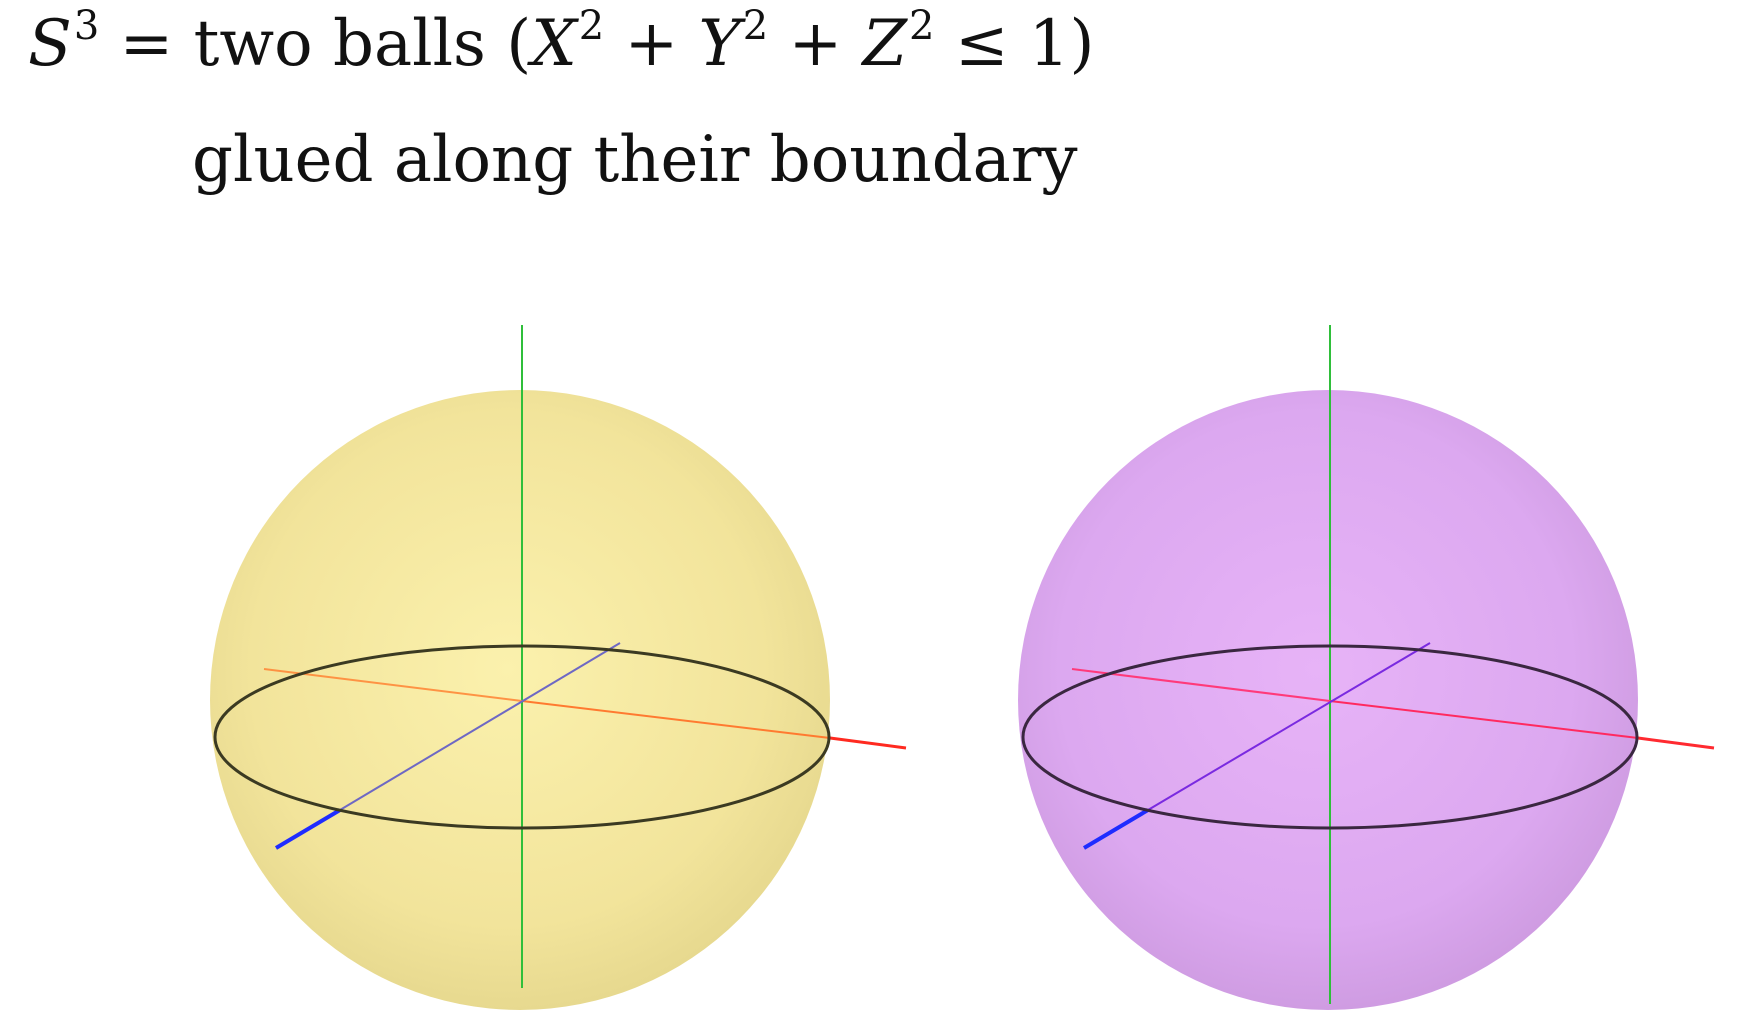  What do you see at coordinates (885, 44) in the screenshot?
I see `z-variable: Z` at bounding box center [885, 44].